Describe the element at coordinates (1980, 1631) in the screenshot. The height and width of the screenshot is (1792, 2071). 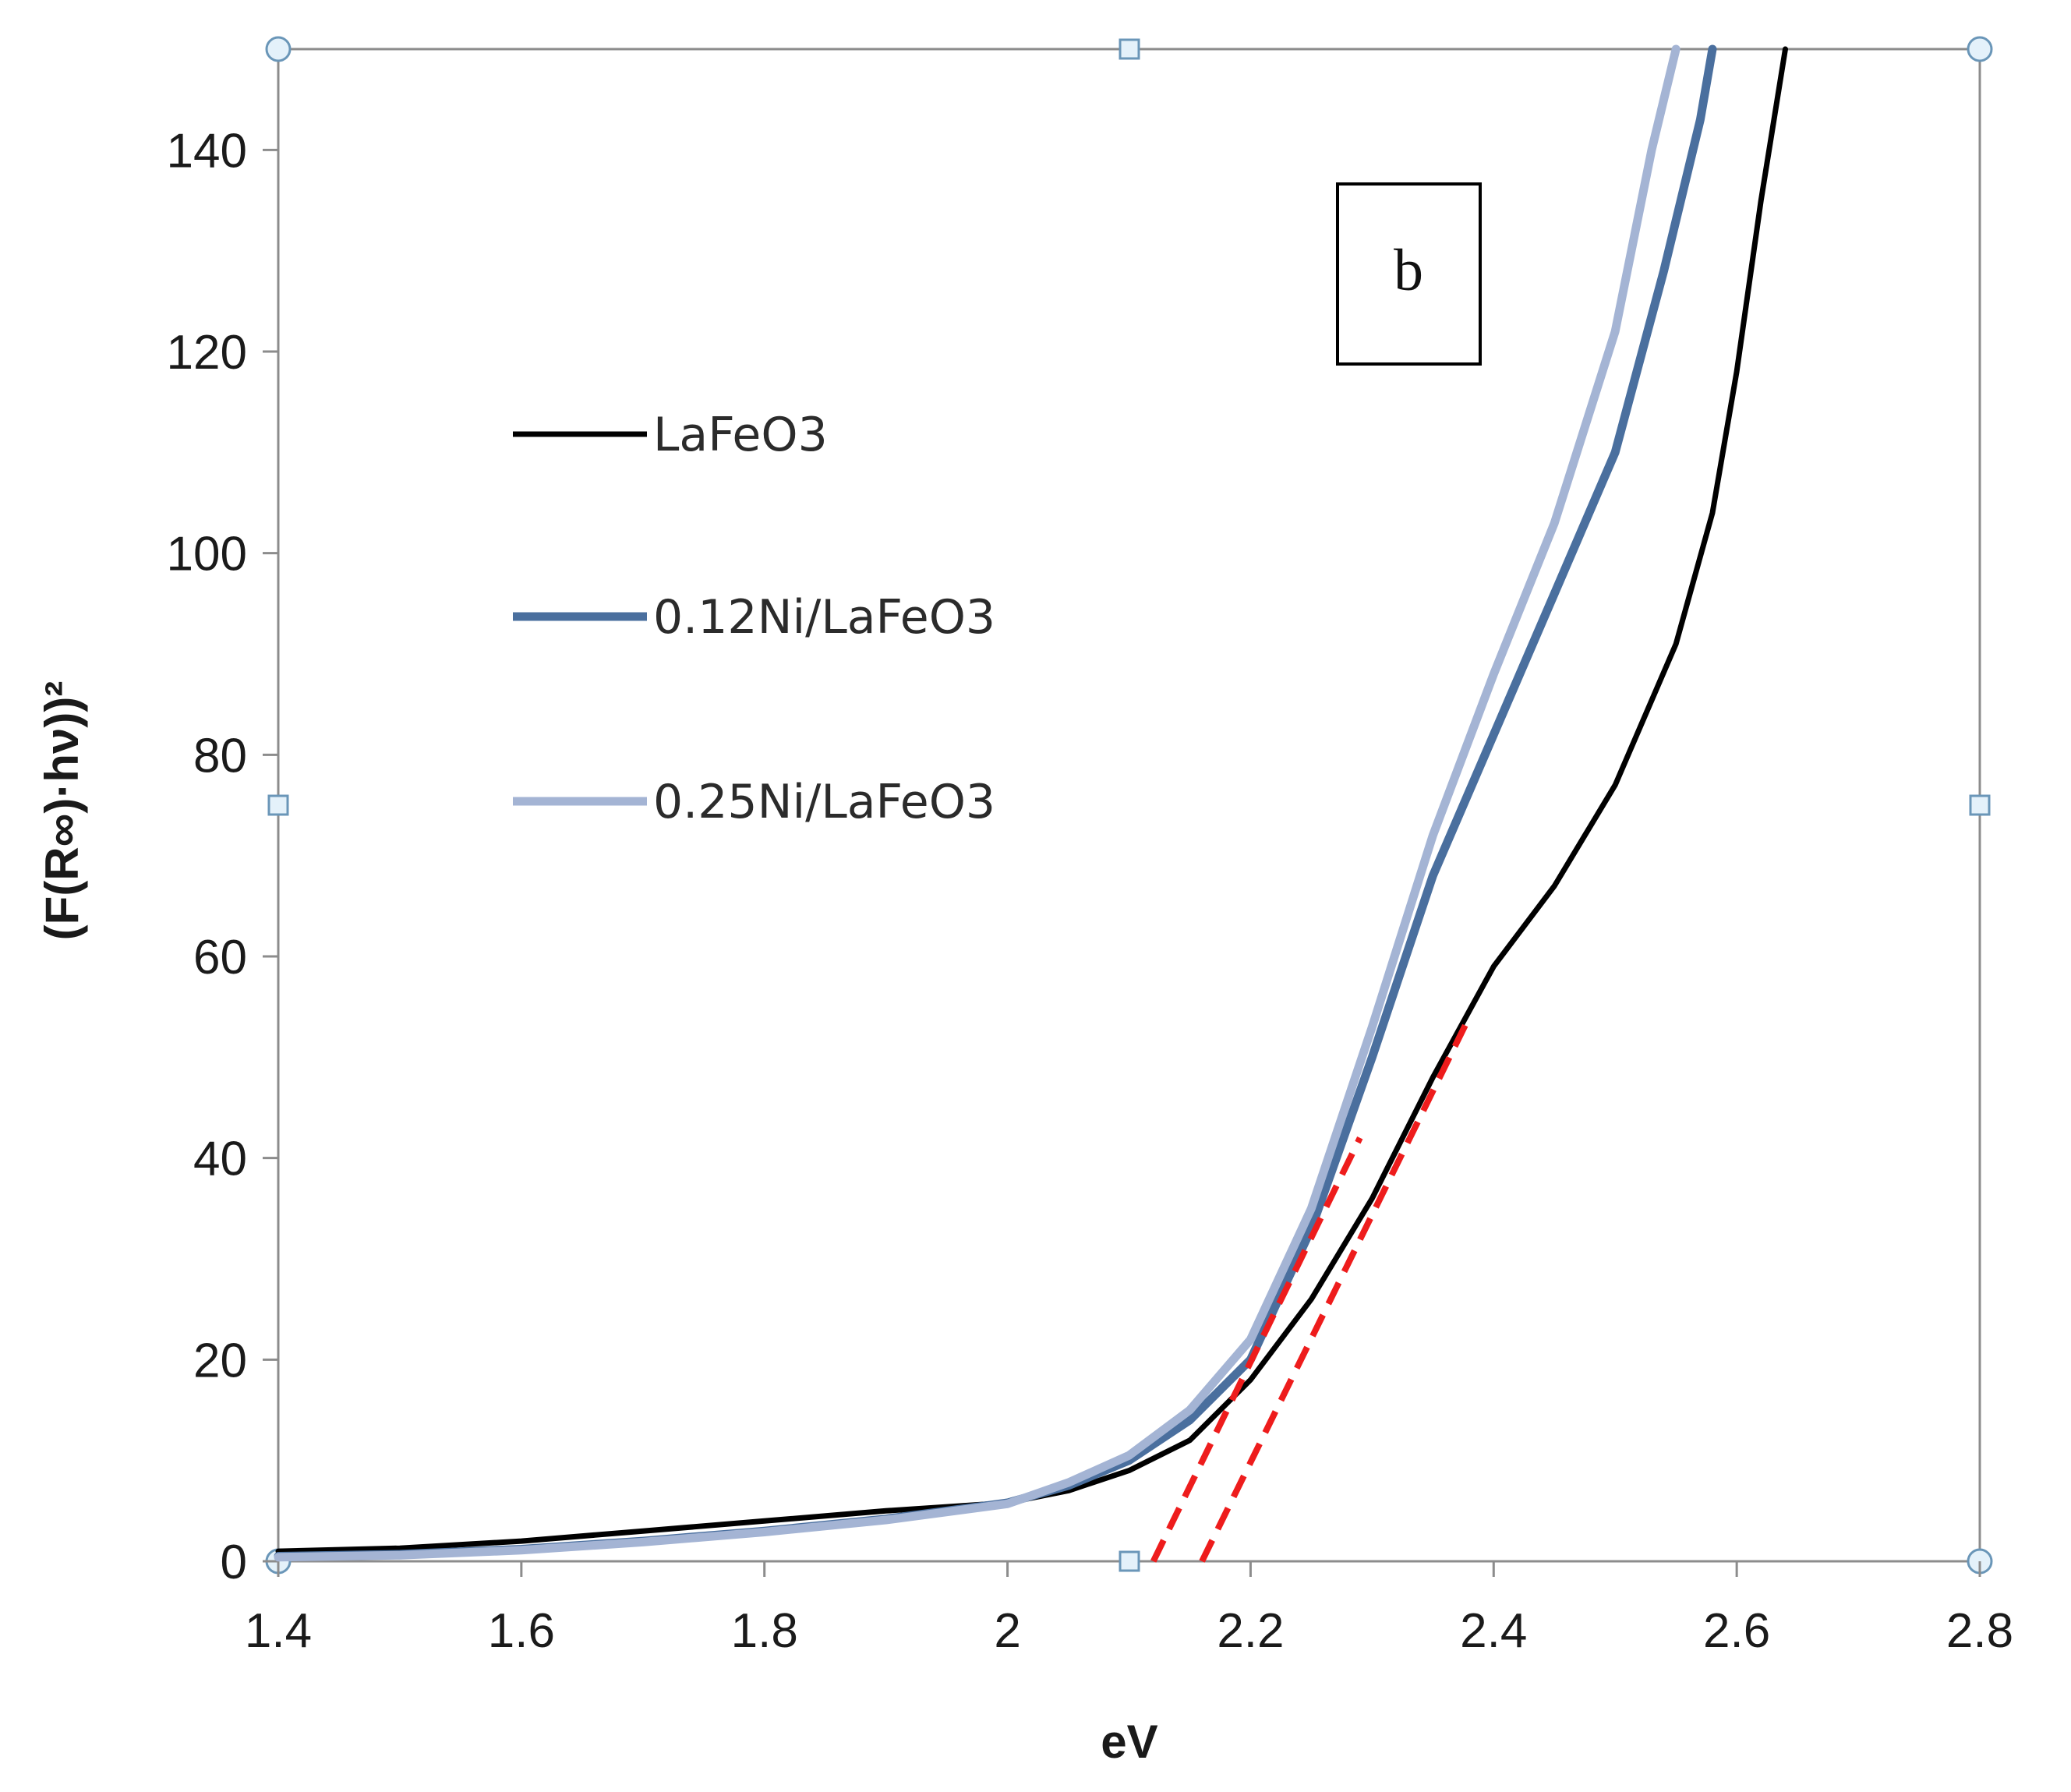
I see `x-tick-label: 2.8` at that location.